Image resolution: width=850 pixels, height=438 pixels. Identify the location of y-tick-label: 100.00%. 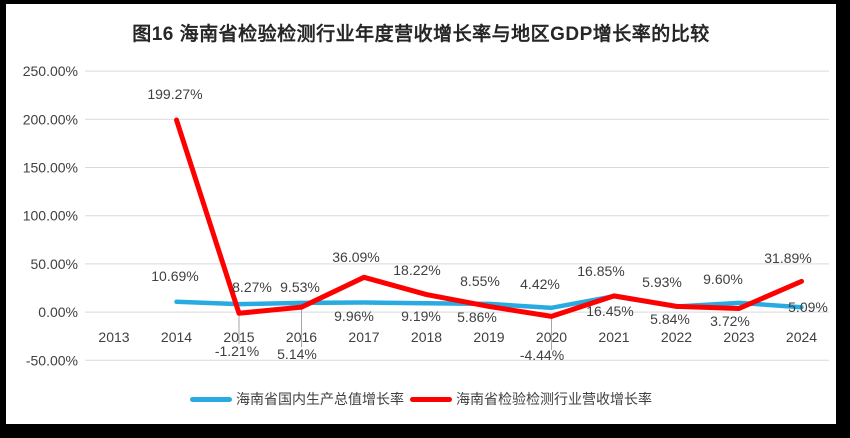
(50, 216).